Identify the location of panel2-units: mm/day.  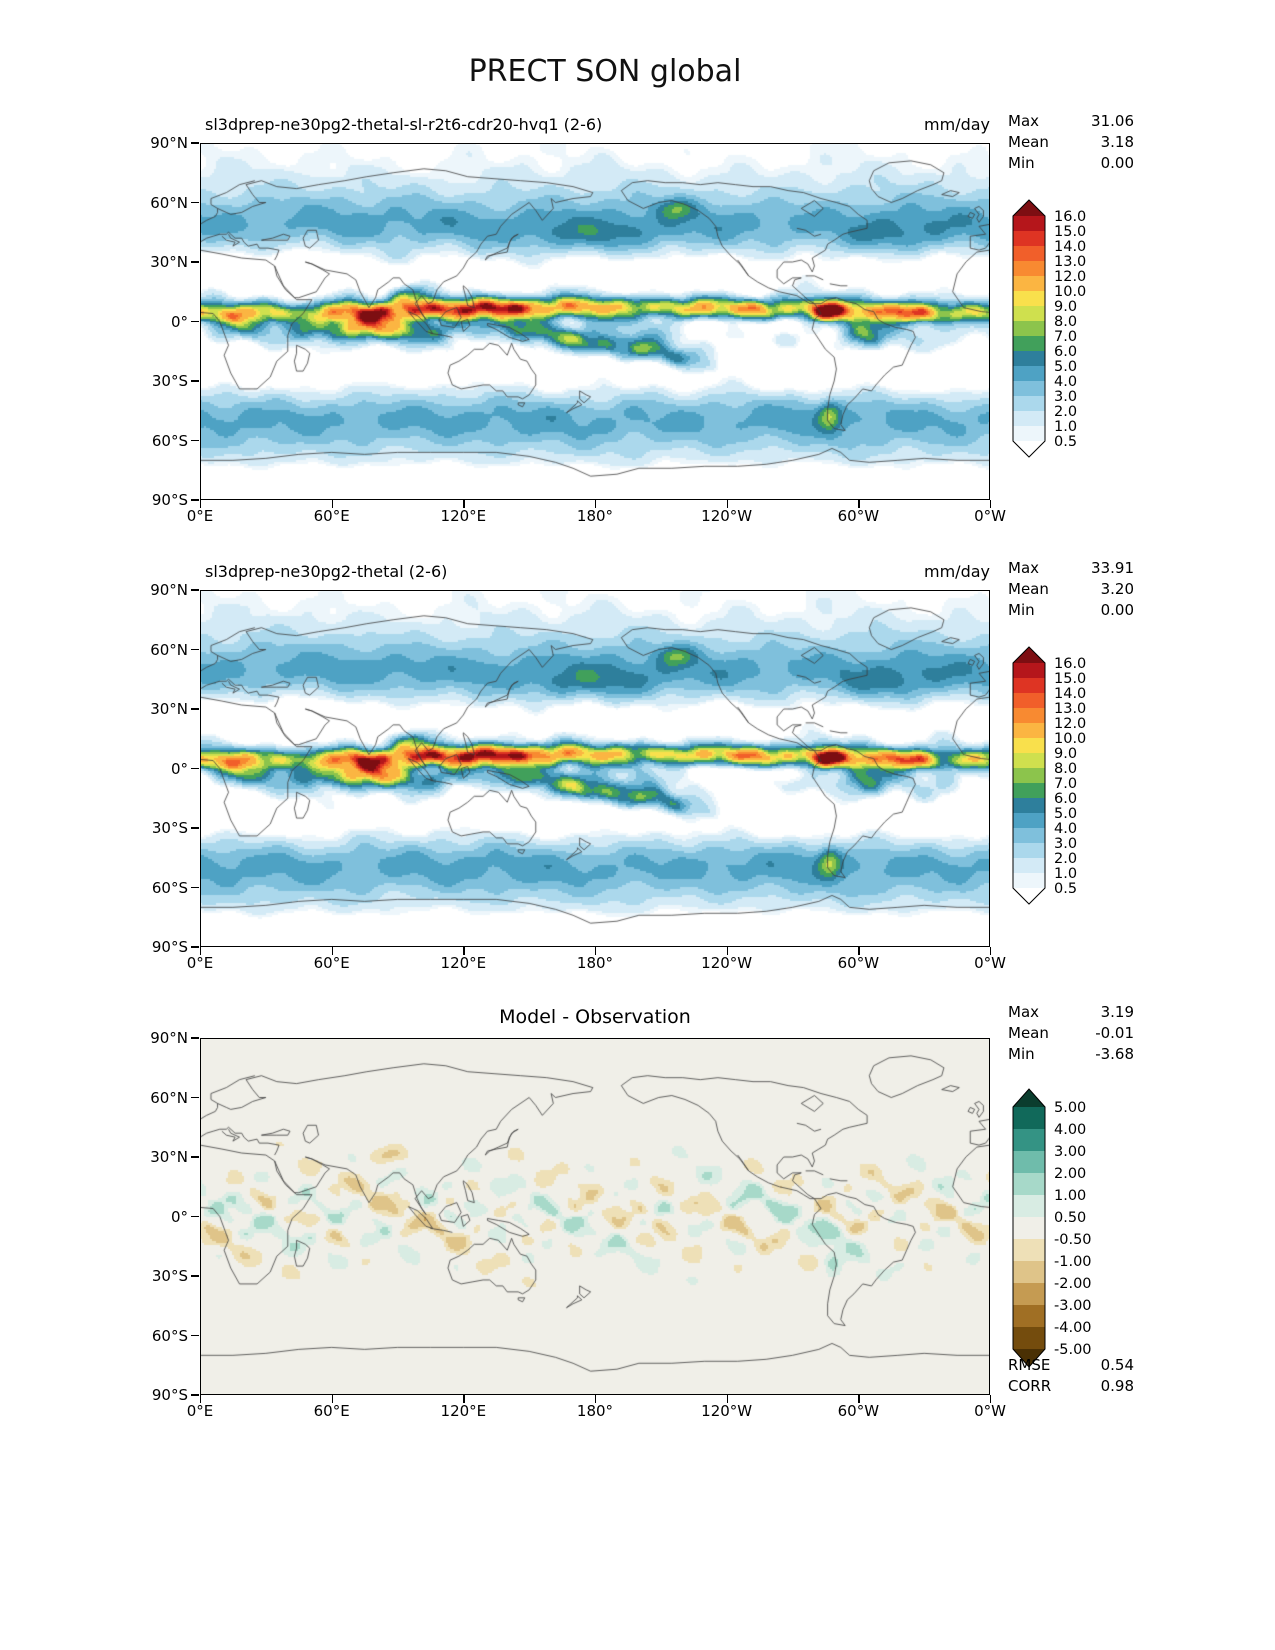
(957, 571).